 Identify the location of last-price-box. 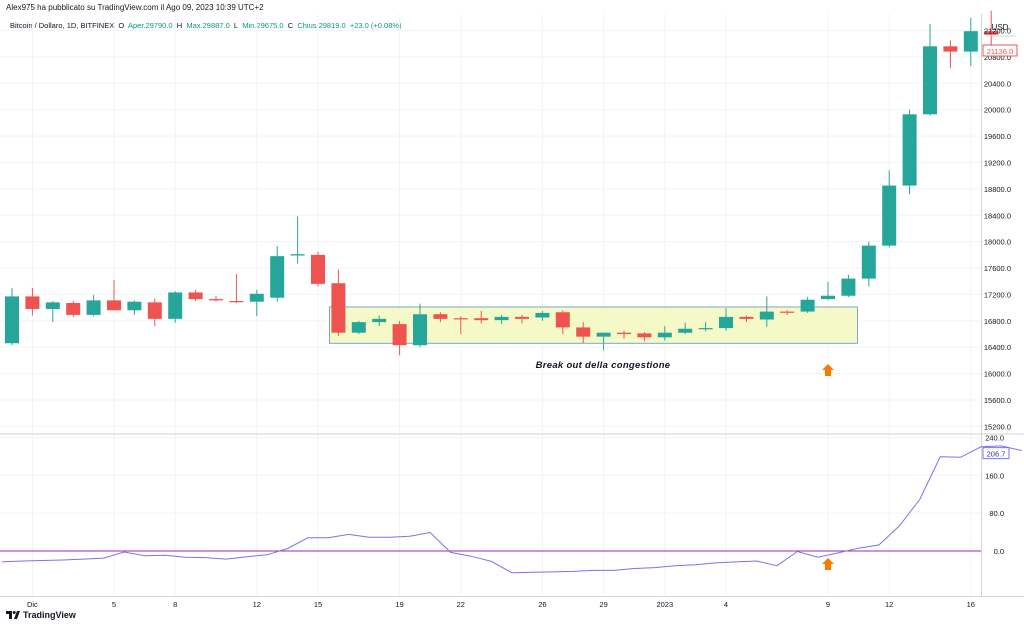
(1000, 50).